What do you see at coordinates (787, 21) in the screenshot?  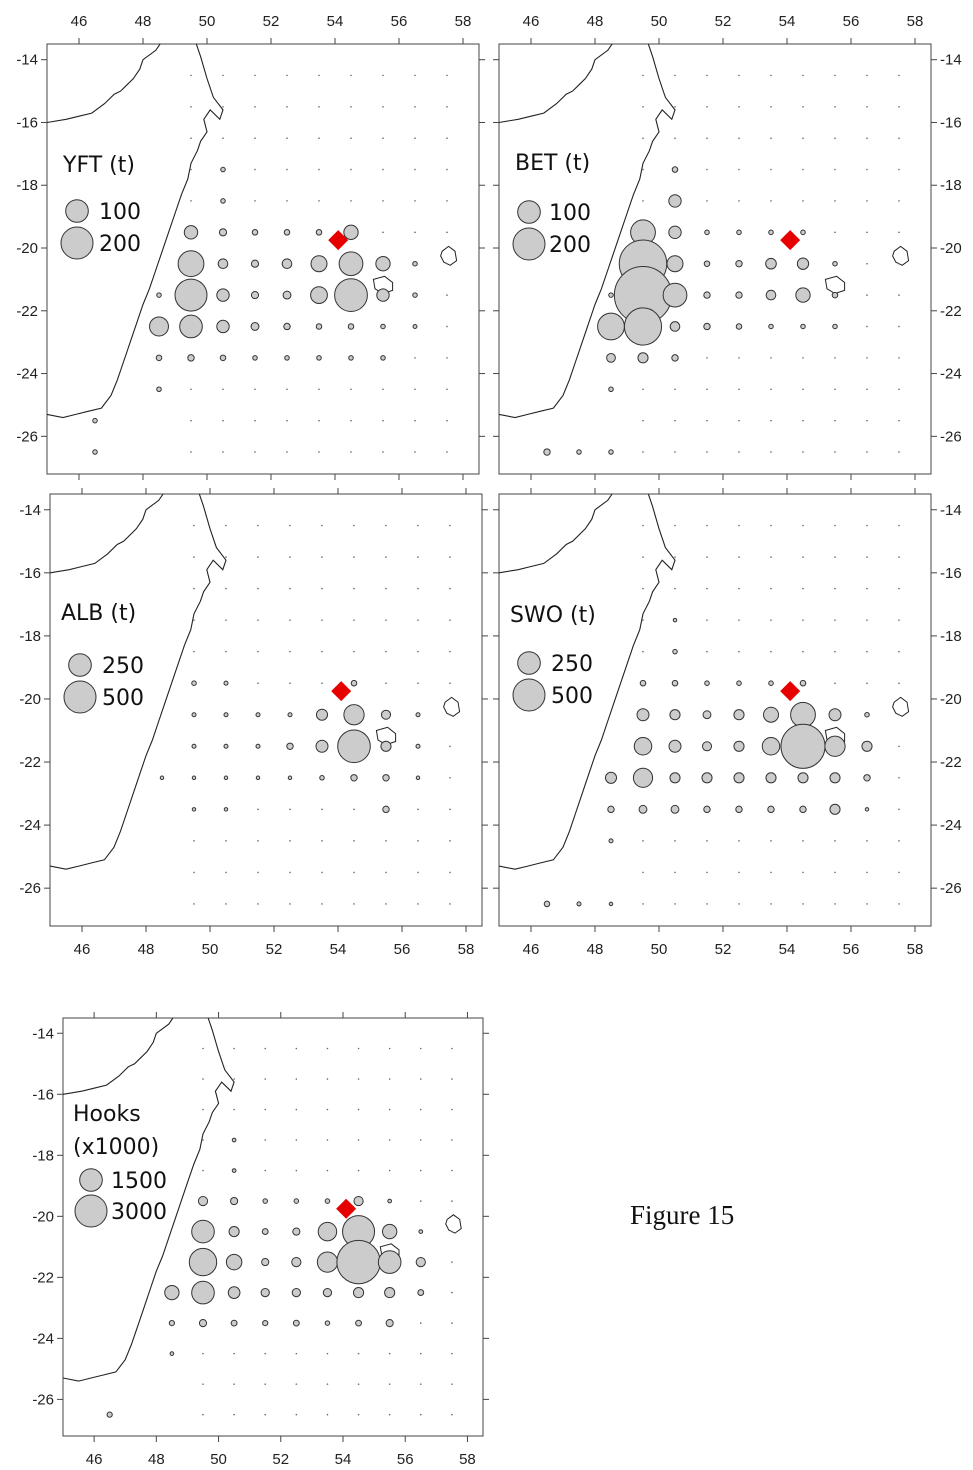 I see `lon-tick-label: 54` at bounding box center [787, 21].